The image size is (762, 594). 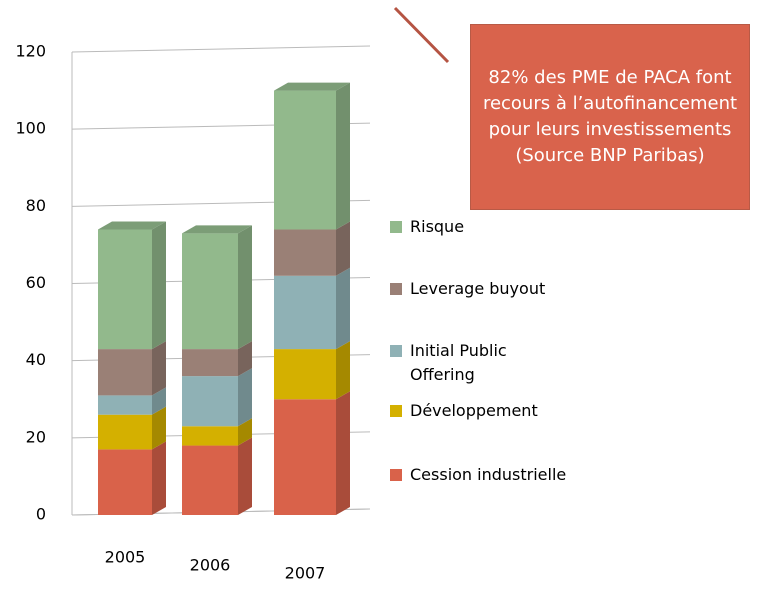 I want to click on y-tick-label: 40, so click(x=36, y=359).